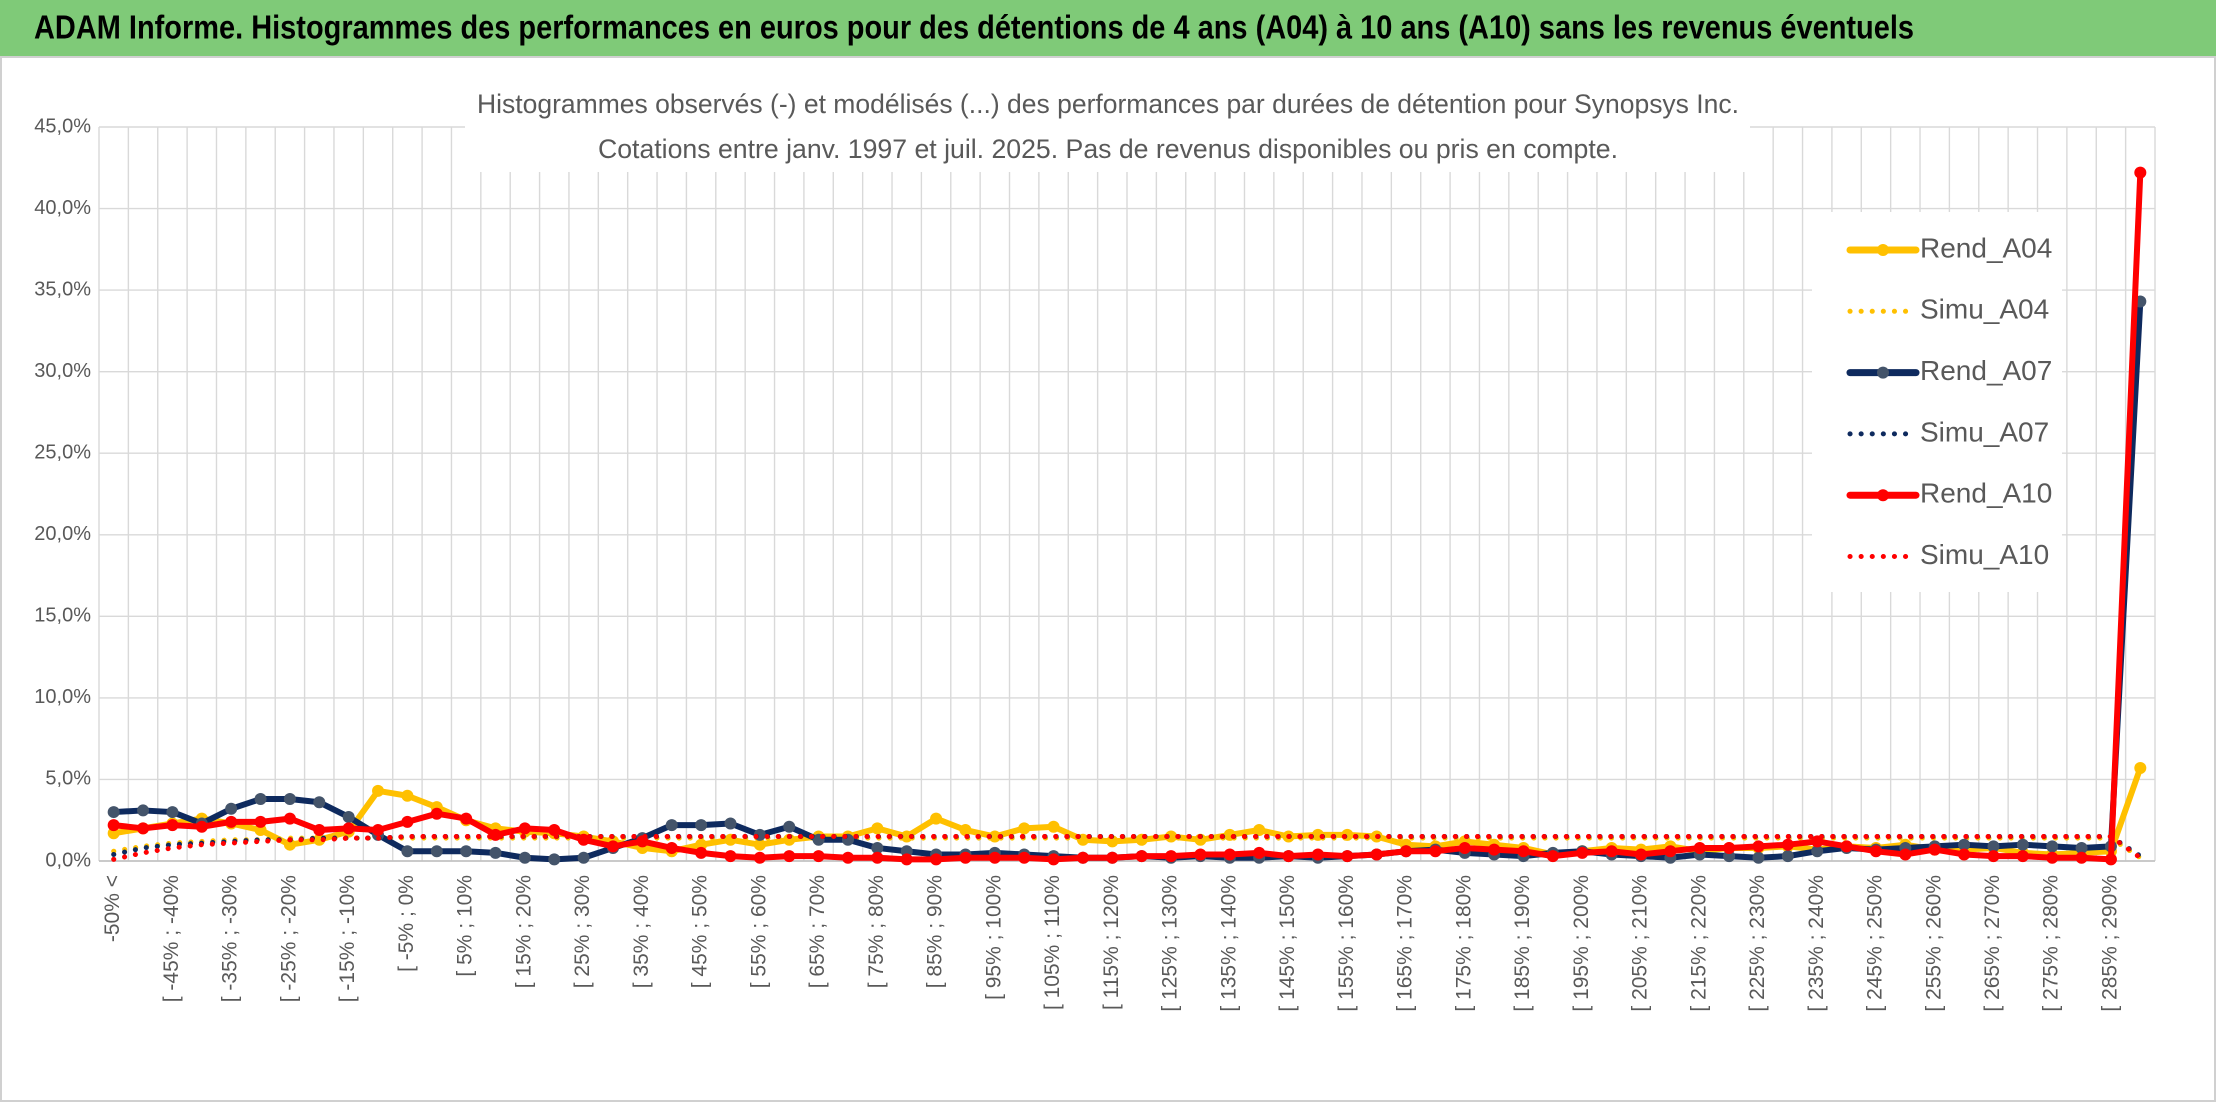 This screenshot has height=1102, width=2216. Describe the element at coordinates (1108, 28) in the screenshot. I see `header-band` at that location.